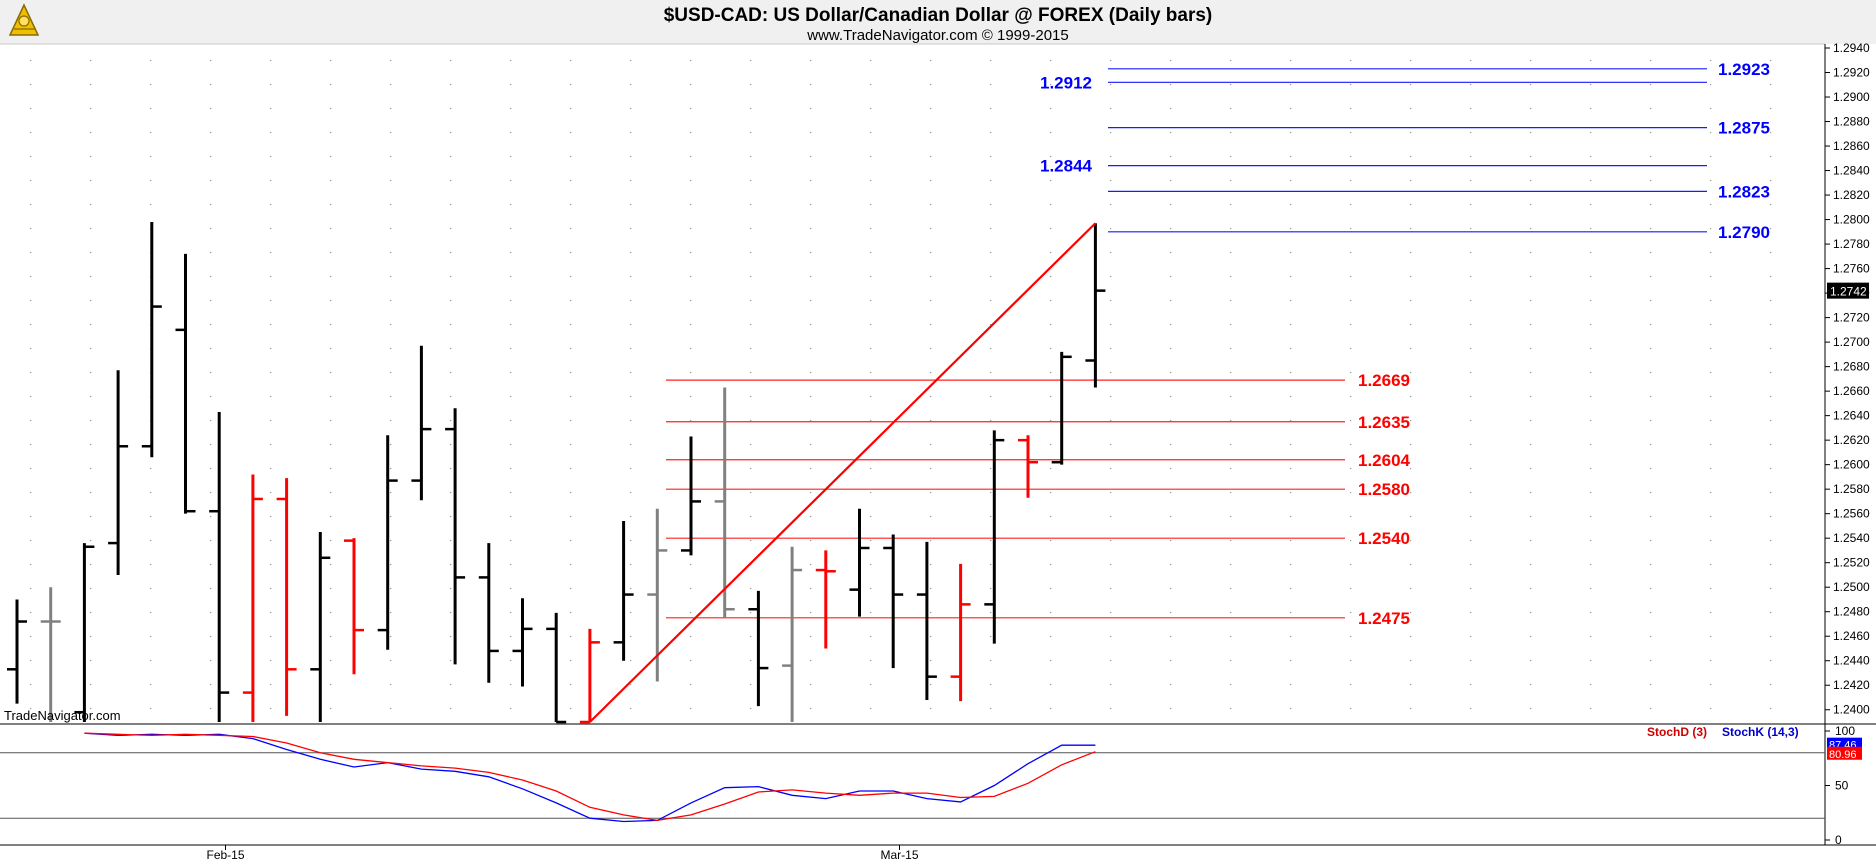 The width and height of the screenshot is (1876, 868). I want to click on support-level-label: 1.2669, so click(1384, 380).